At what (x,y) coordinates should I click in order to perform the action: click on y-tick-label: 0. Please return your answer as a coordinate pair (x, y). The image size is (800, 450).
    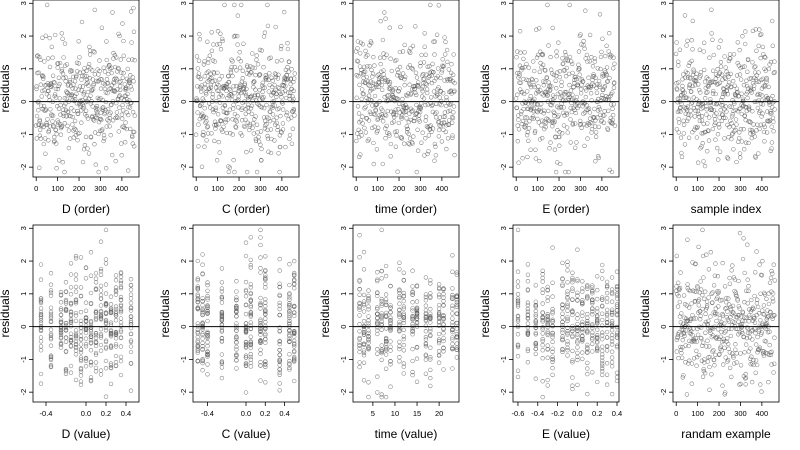
    Looking at the image, I should click on (343, 327).